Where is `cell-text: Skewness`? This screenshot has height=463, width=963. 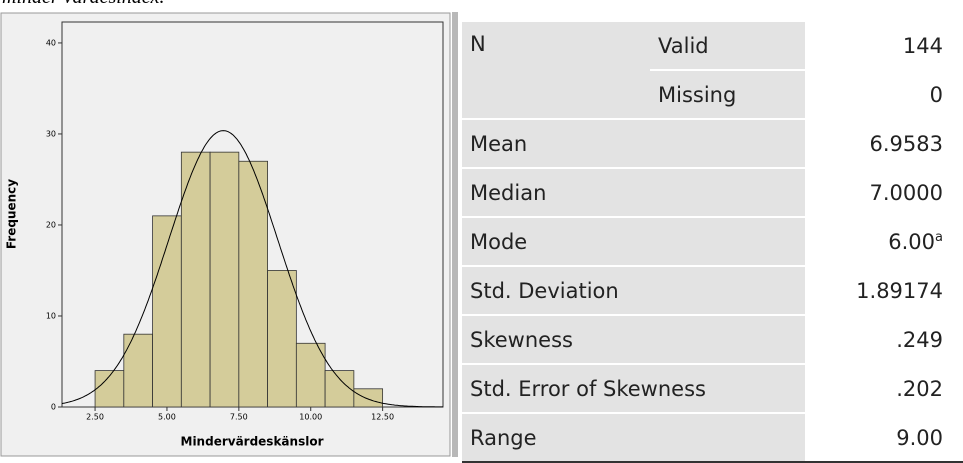
cell-text: Skewness is located at coordinates (521, 339).